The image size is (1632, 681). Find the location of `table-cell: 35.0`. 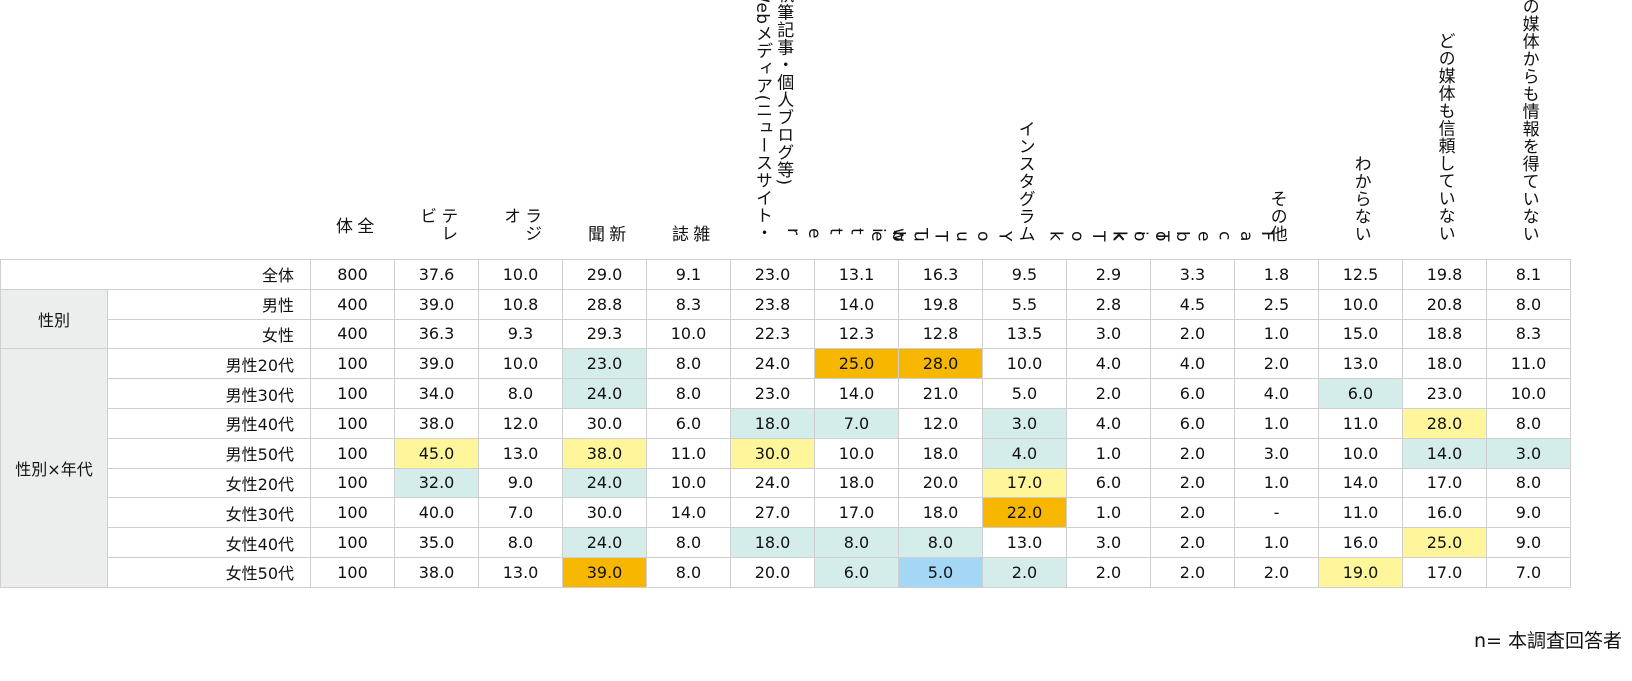

table-cell: 35.0 is located at coordinates (437, 542).